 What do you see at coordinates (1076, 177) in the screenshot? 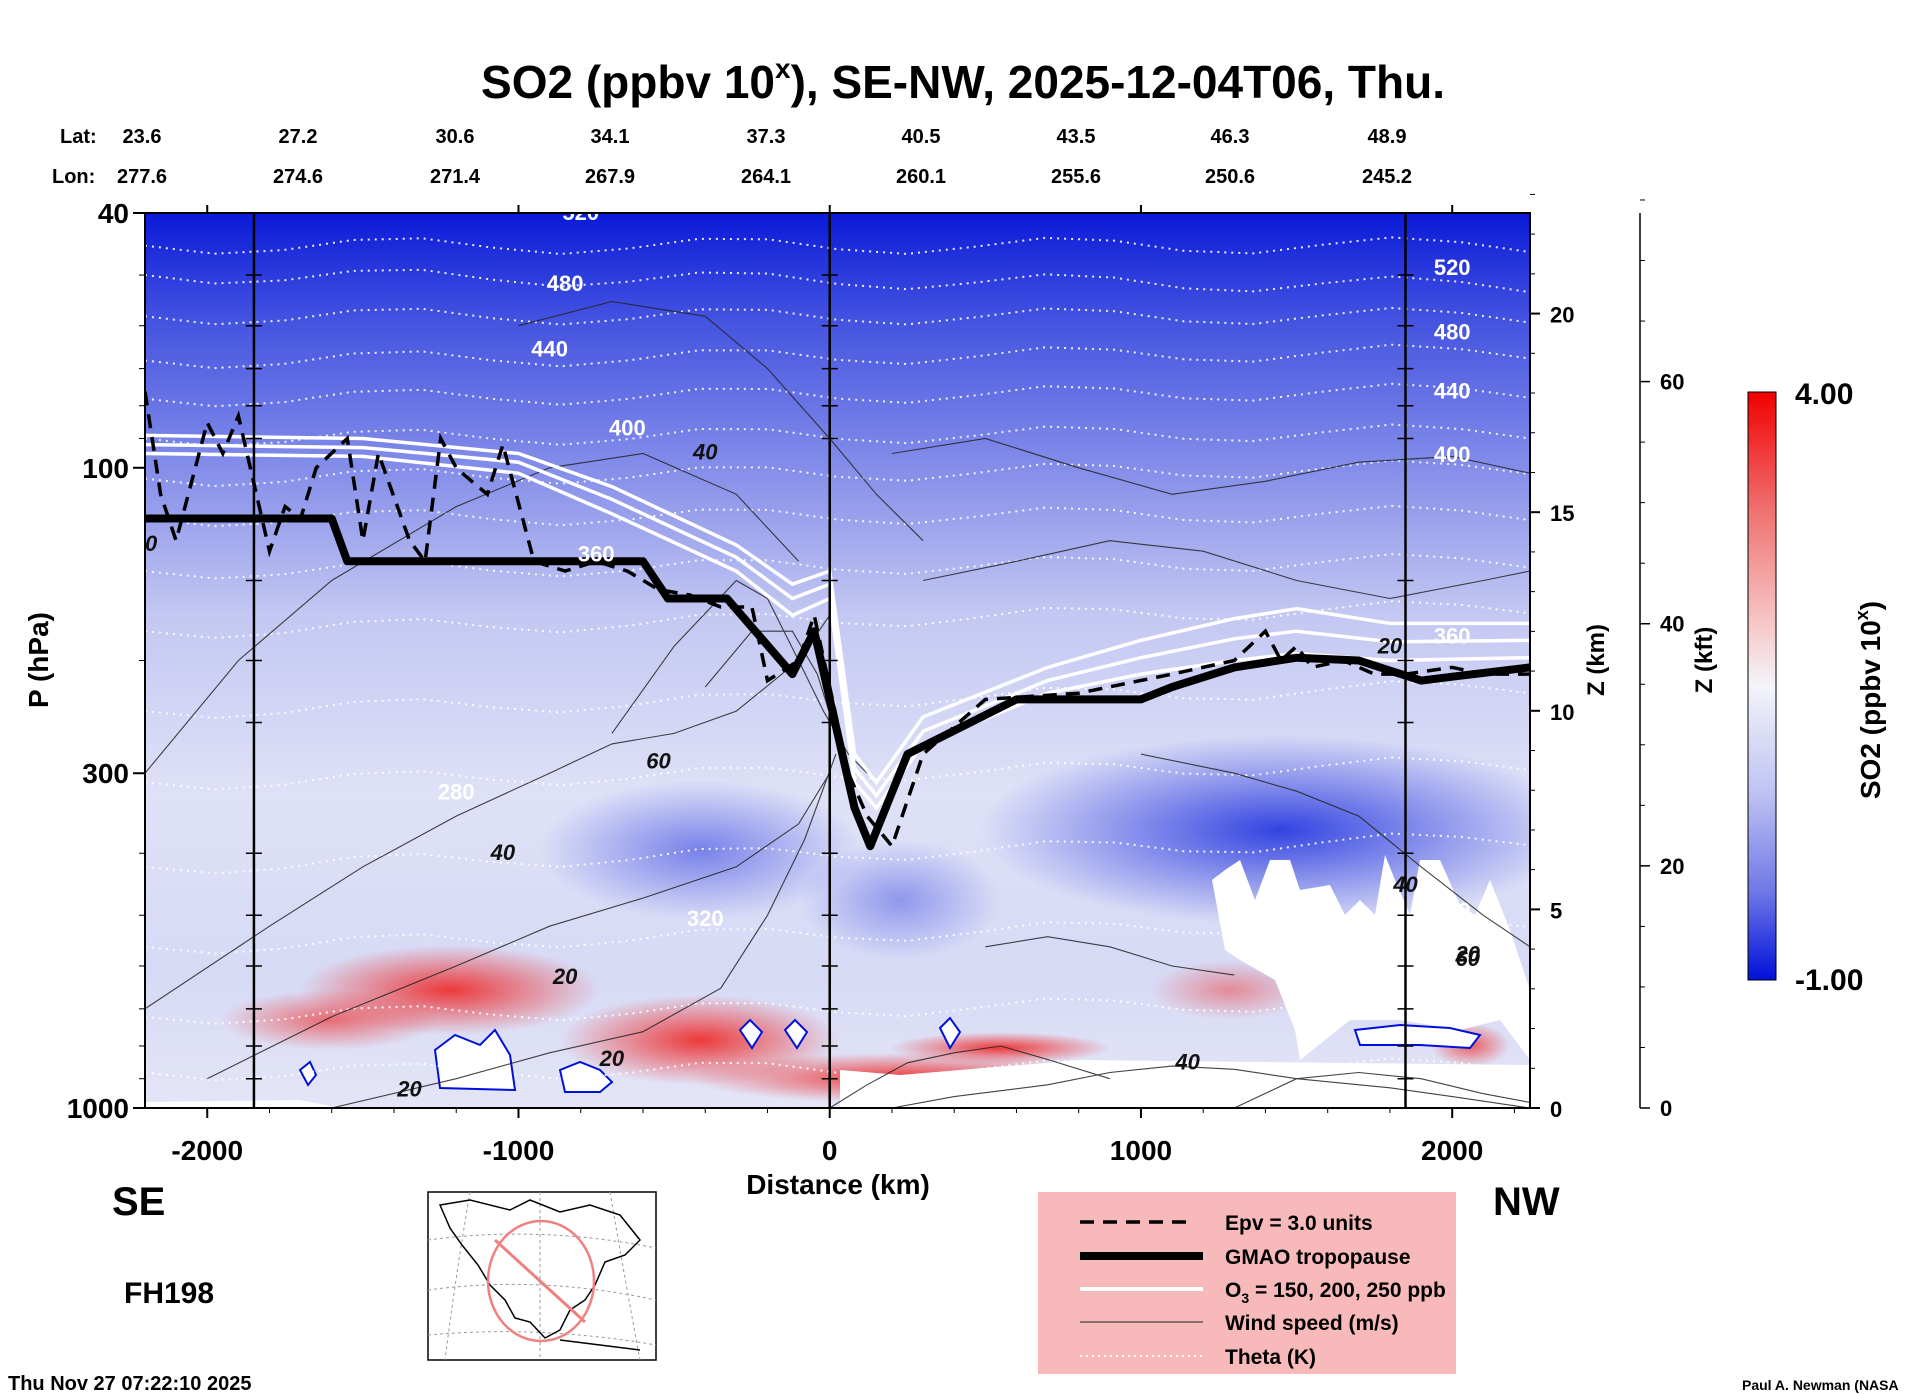
I see `lon-value: 255.6` at bounding box center [1076, 177].